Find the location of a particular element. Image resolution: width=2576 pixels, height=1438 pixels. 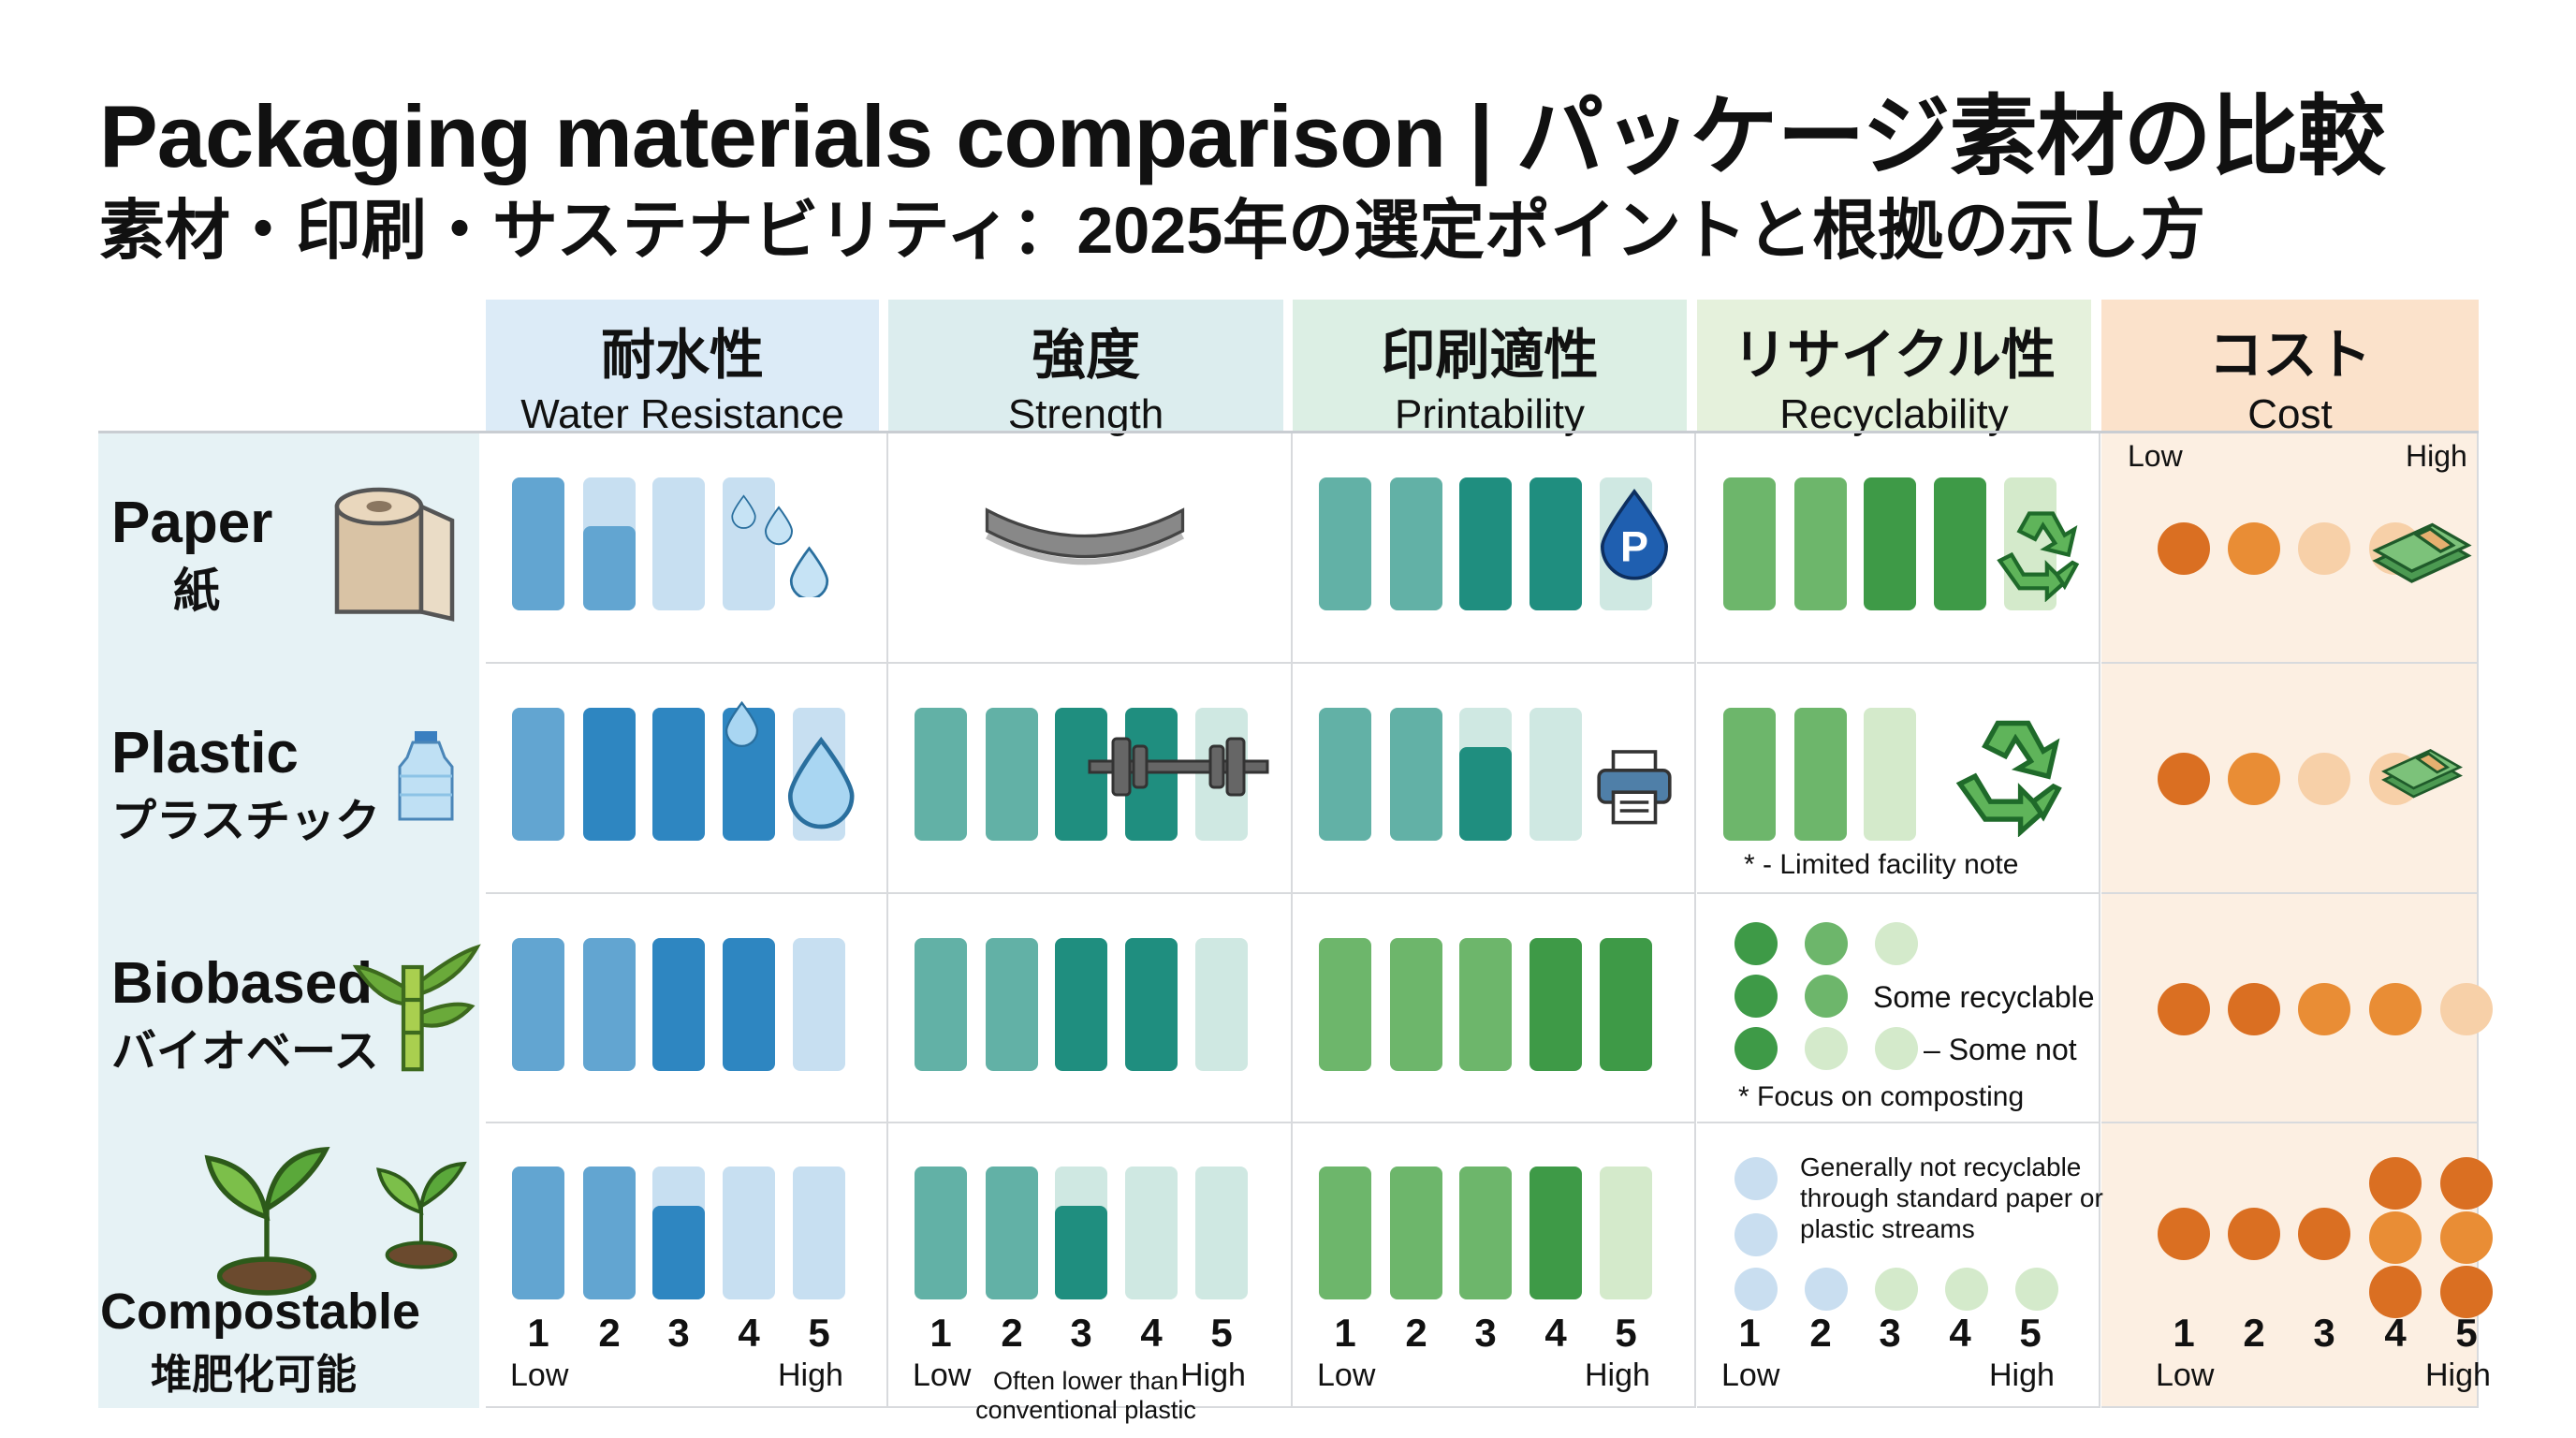

water-drops-icon is located at coordinates (797, 547).